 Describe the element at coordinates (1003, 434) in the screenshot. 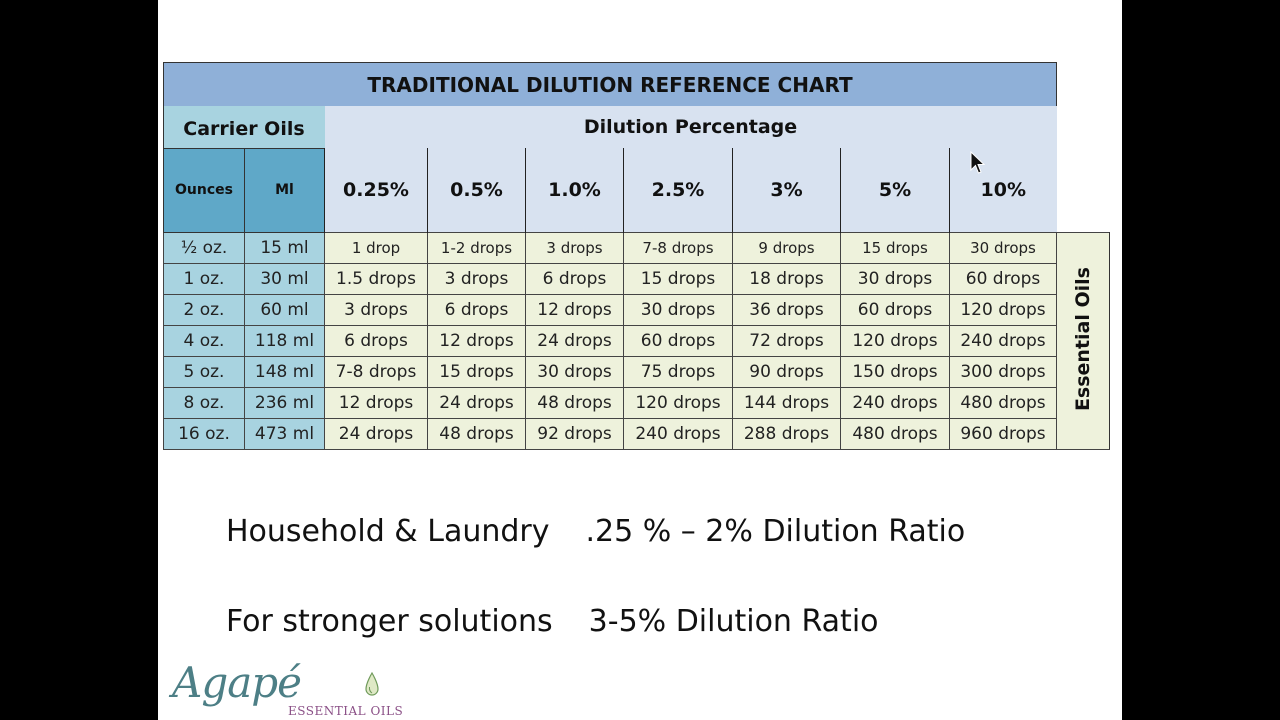

I see `drops-cell: 960 drops` at that location.